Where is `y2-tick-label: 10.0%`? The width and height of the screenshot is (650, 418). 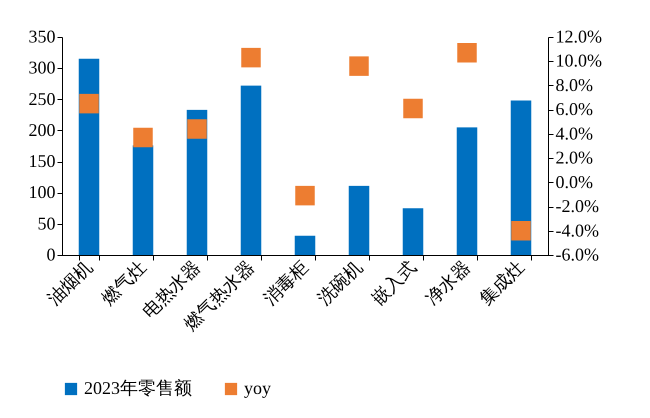 y2-tick-label: 10.0% is located at coordinates (579, 60).